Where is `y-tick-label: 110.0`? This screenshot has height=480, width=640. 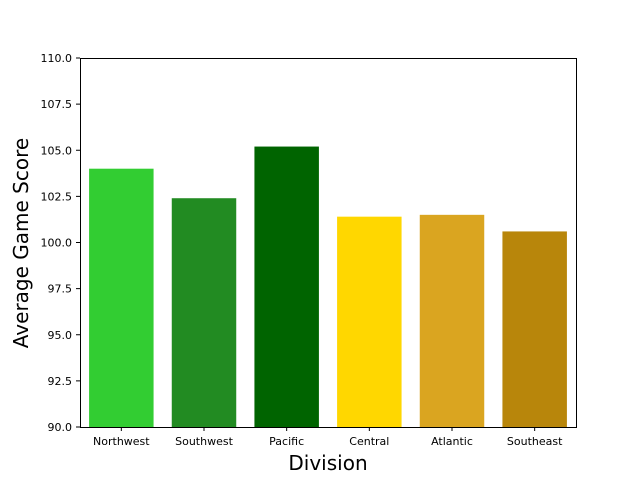 y-tick-label: 110.0 is located at coordinates (57, 58).